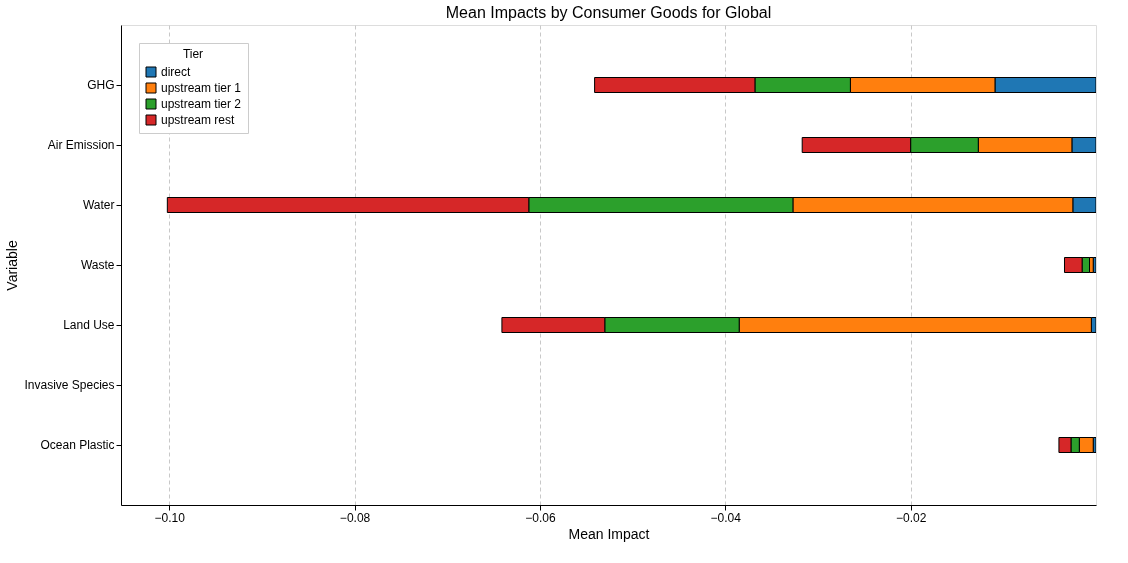 The image size is (1128, 563). I want to click on y-tick-label: Waste, so click(97, 265).